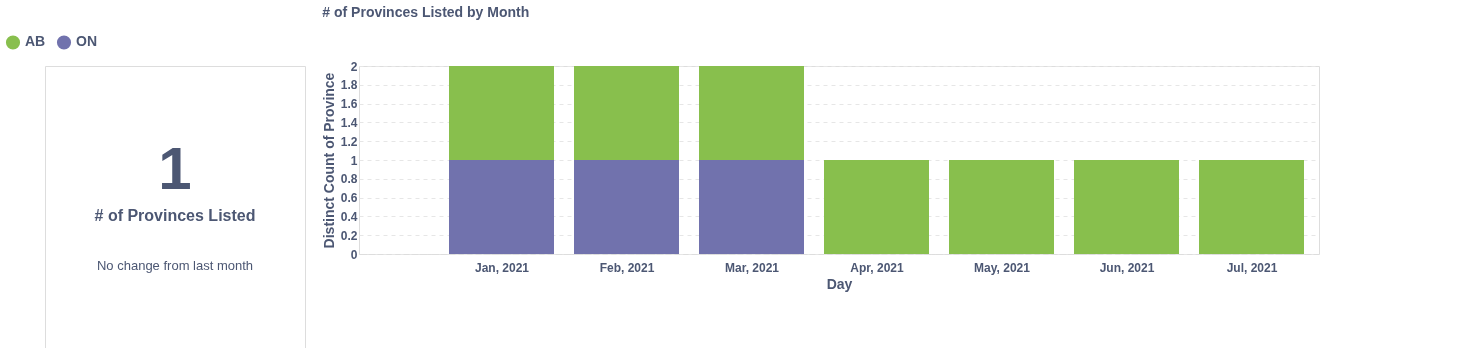  Describe the element at coordinates (349, 104) in the screenshot. I see `y-tick-label: 1.6` at that location.